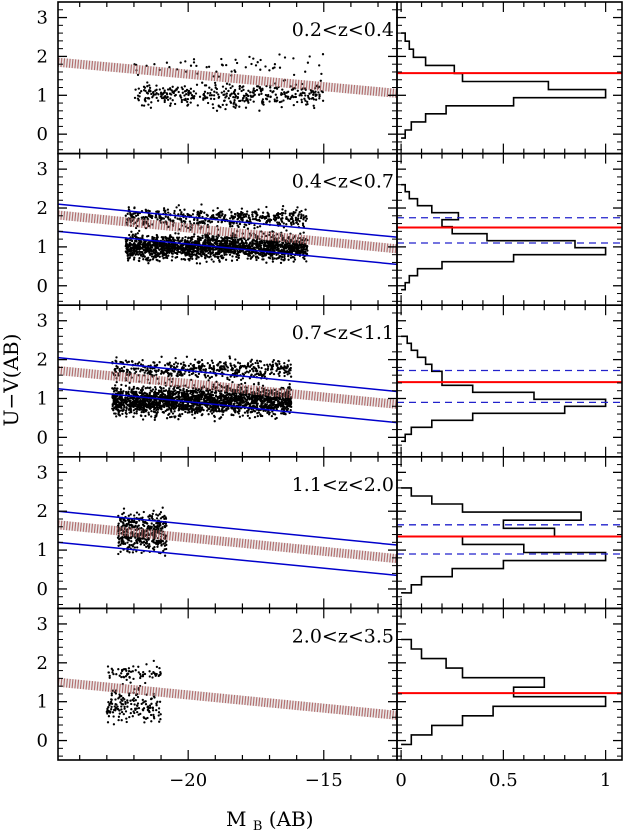 The height and width of the screenshot is (833, 626). Describe the element at coordinates (42, 286) in the screenshot. I see `y-tick-label: 0` at that location.